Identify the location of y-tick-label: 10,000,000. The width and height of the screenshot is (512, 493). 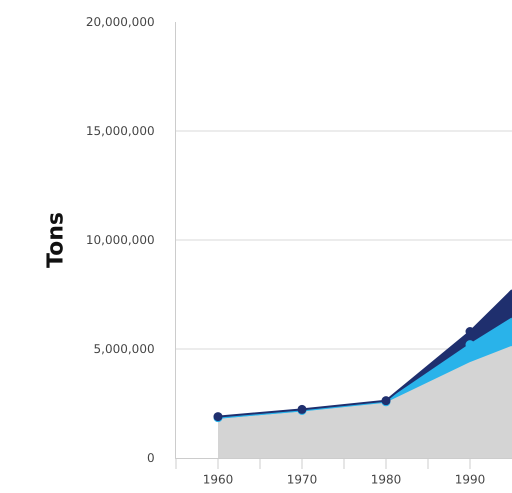
(120, 240).